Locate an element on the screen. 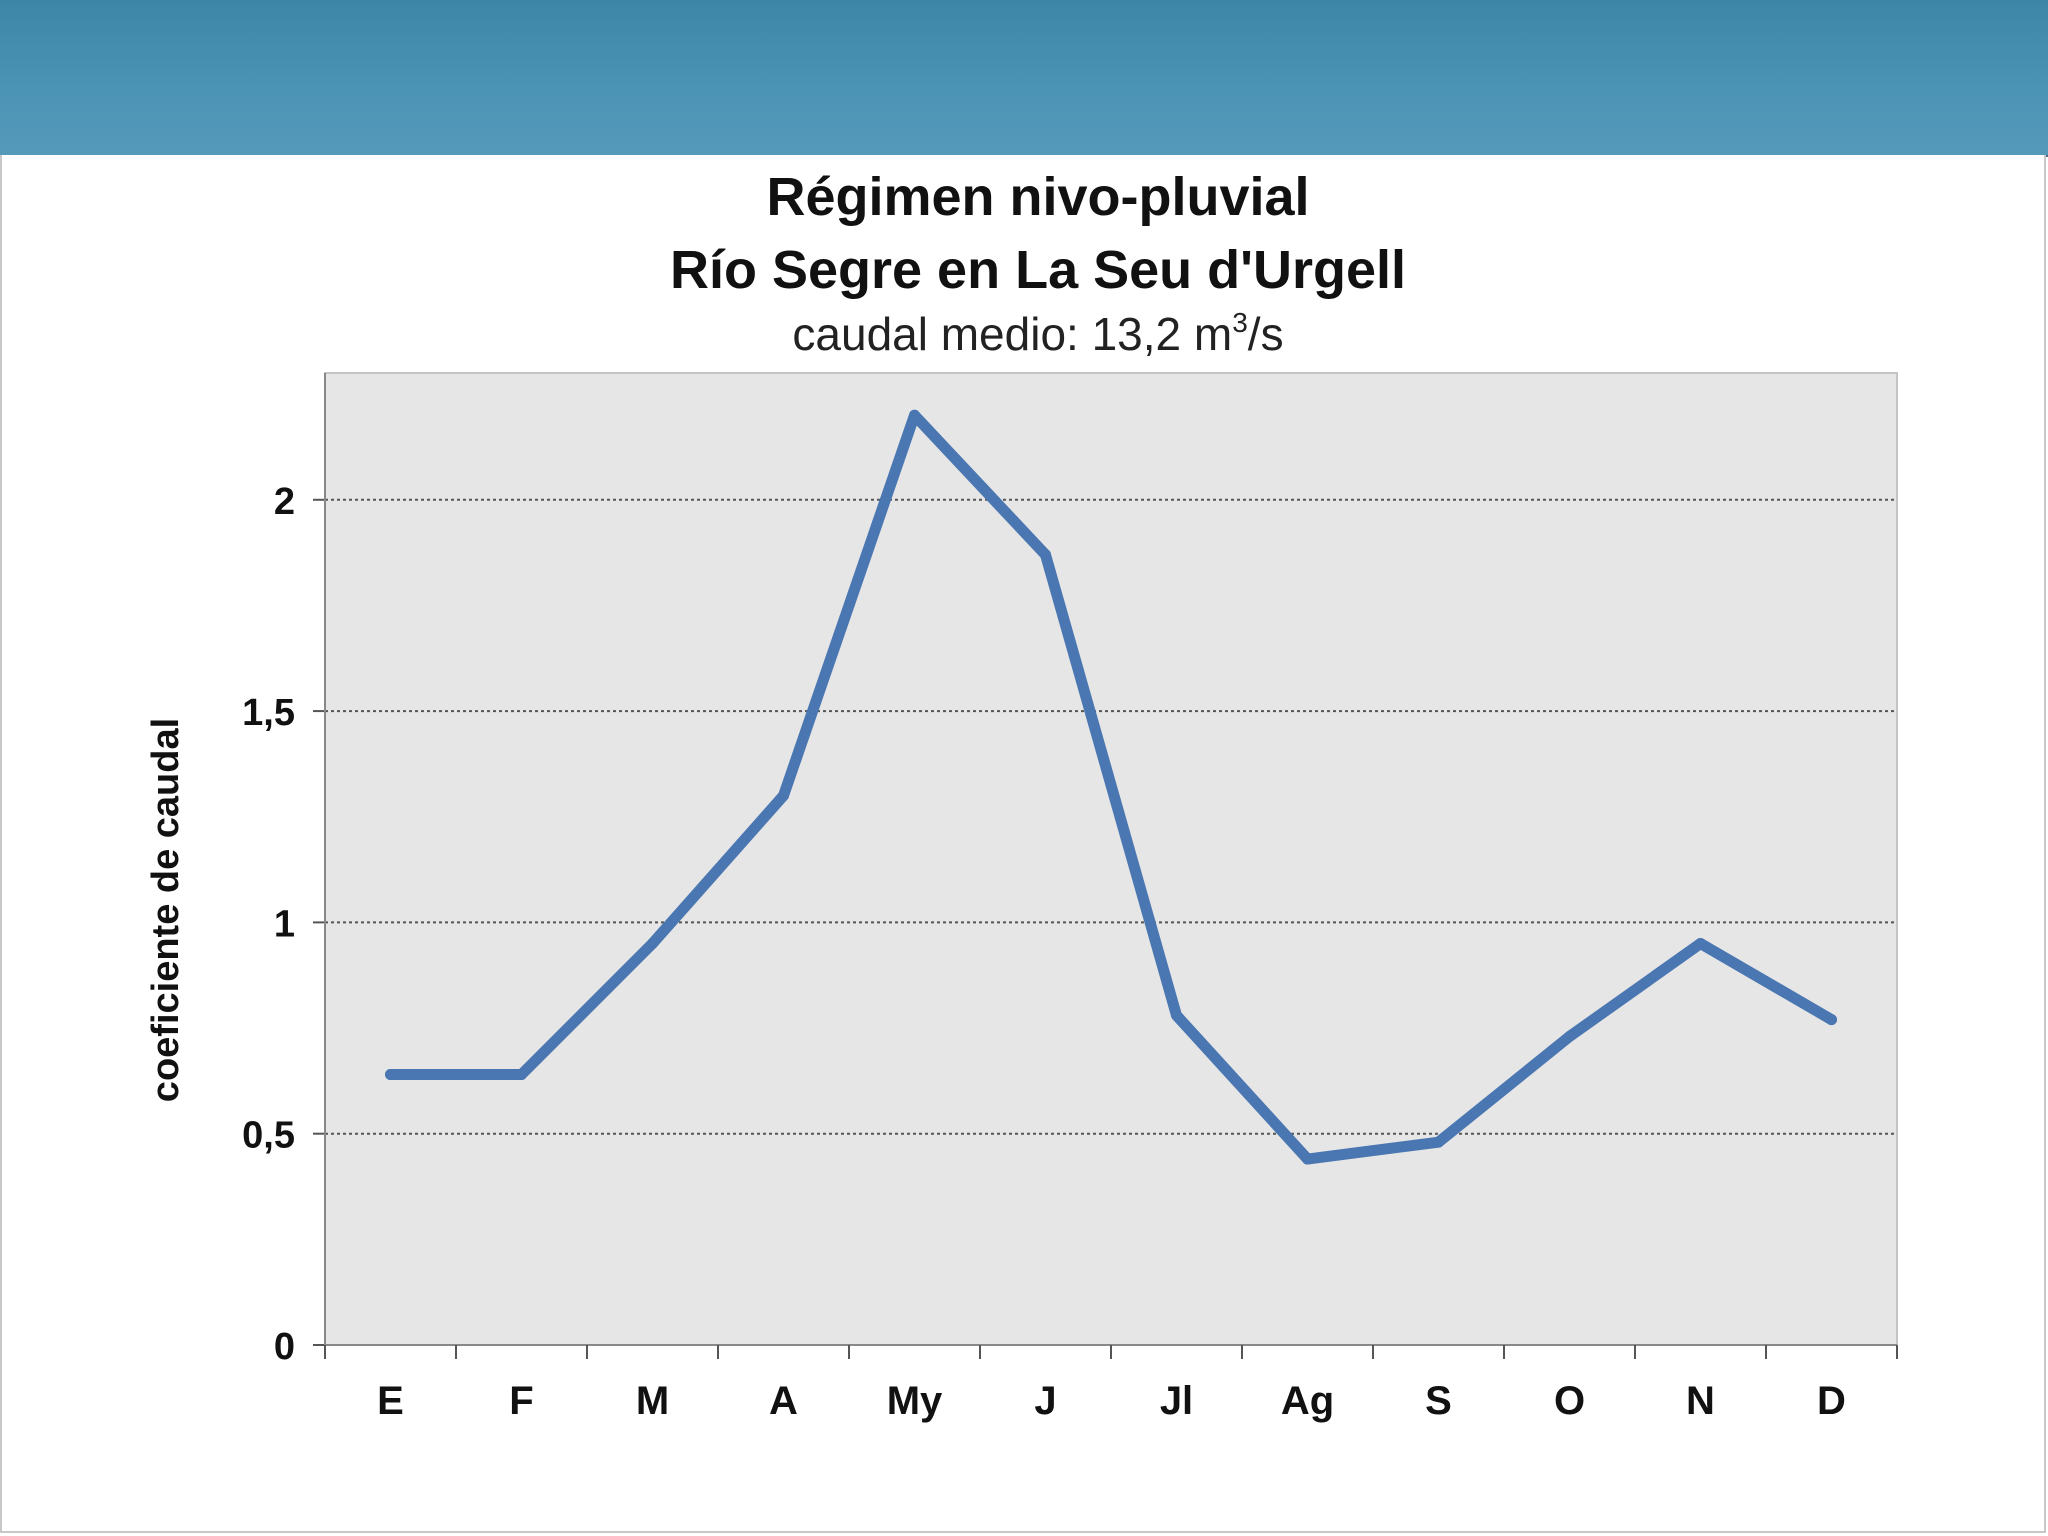  subtitle-superscript: 3 is located at coordinates (1240, 322).